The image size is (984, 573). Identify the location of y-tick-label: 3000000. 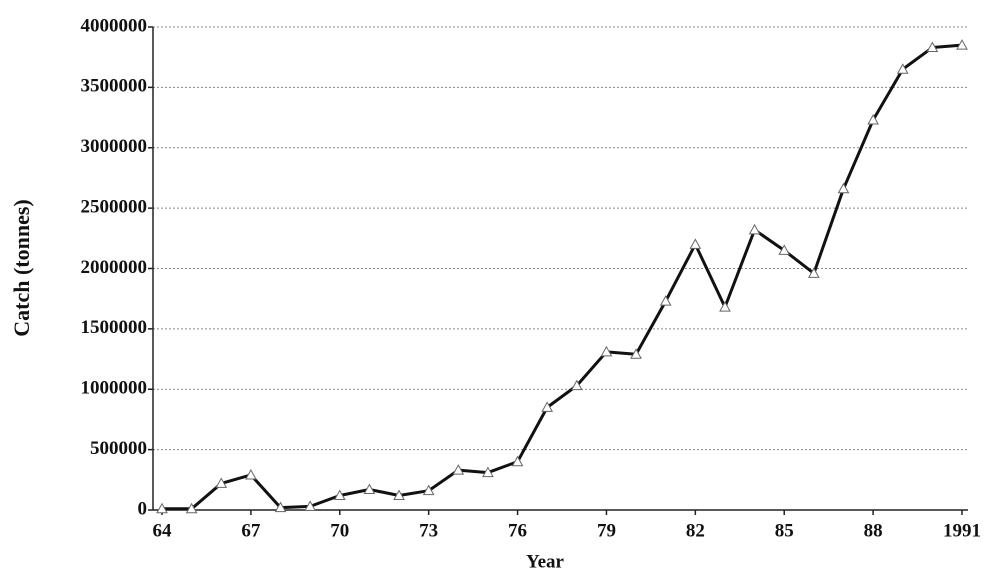
(114, 146).